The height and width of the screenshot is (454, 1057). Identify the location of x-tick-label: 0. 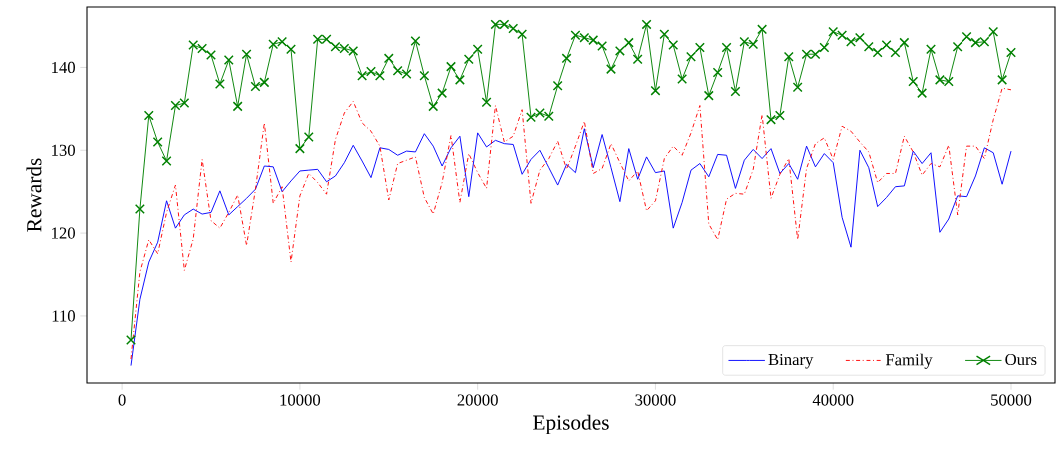
(122, 400).